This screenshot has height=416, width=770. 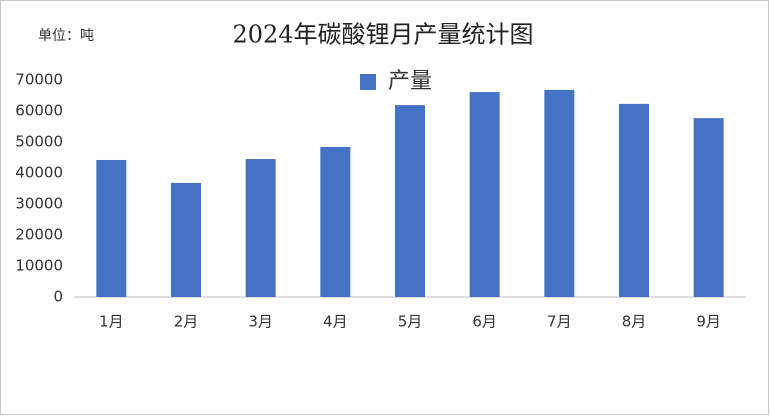 I want to click on x-tick-label: 8月, so click(x=634, y=322).